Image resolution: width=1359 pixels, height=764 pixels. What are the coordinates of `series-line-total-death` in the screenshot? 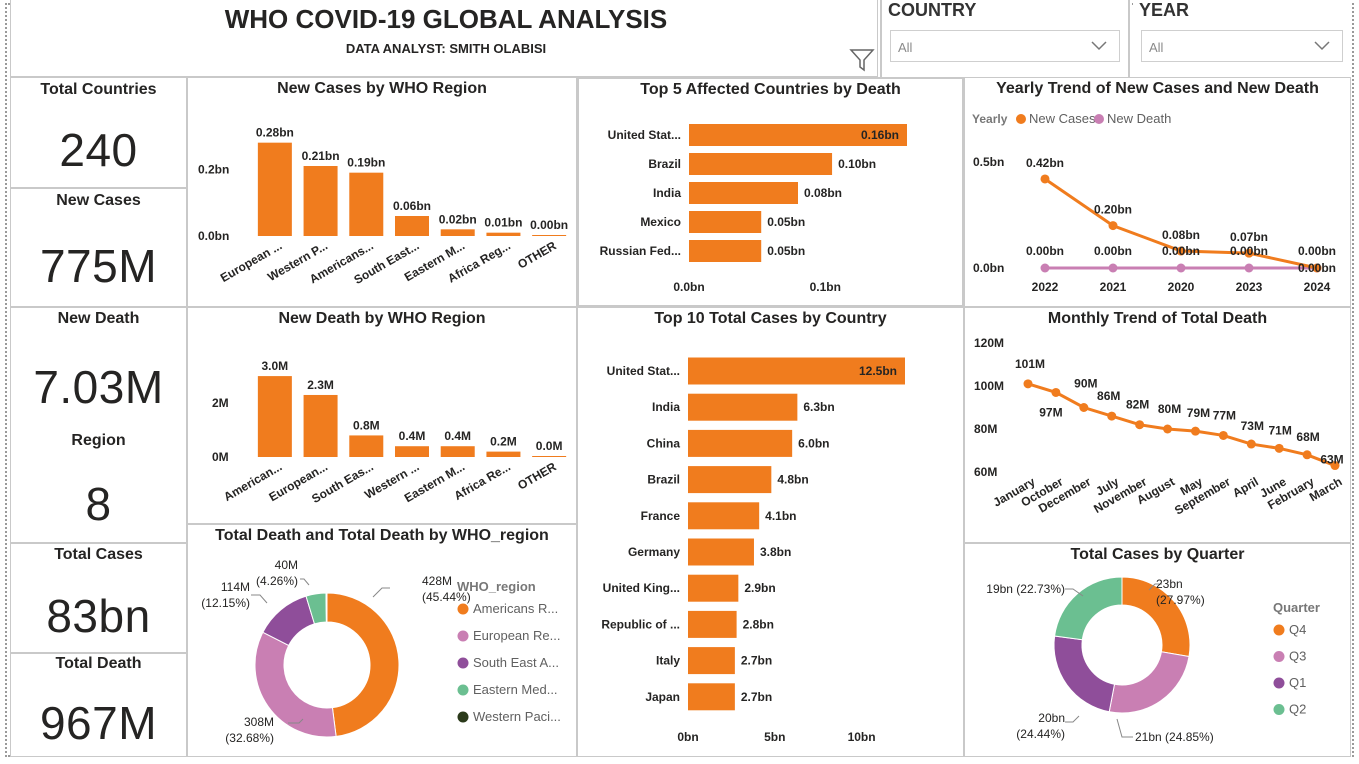 It's located at (1181, 424).